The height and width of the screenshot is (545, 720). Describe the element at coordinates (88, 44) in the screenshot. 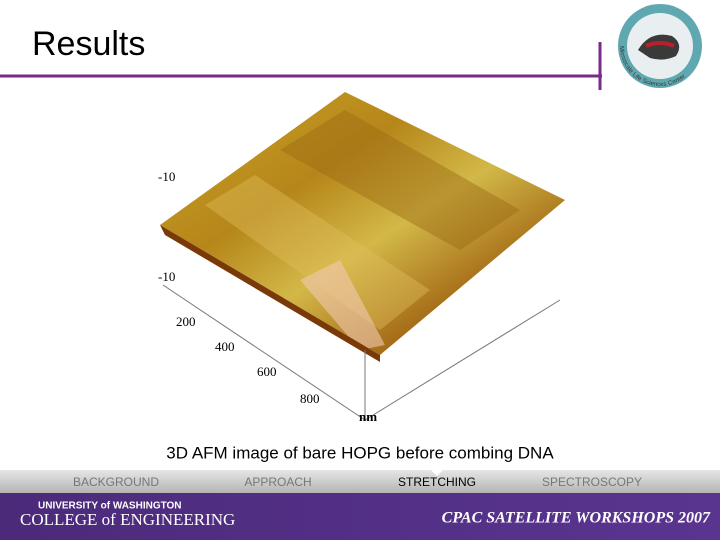

I see `slide-title: Results` at that location.